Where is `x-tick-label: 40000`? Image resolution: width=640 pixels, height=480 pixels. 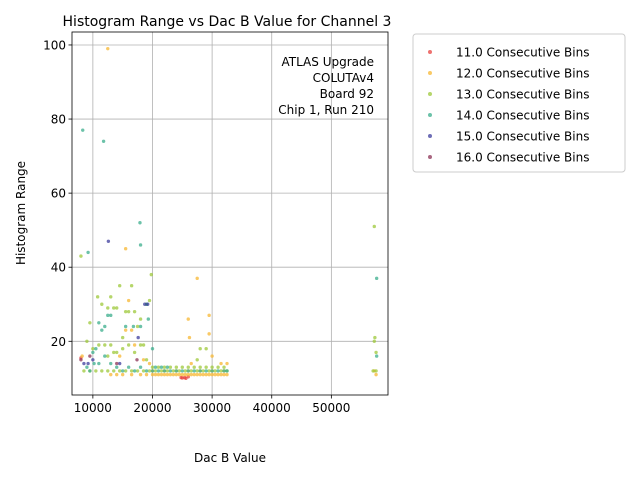
x-tick-label: 40000 is located at coordinates (272, 408).